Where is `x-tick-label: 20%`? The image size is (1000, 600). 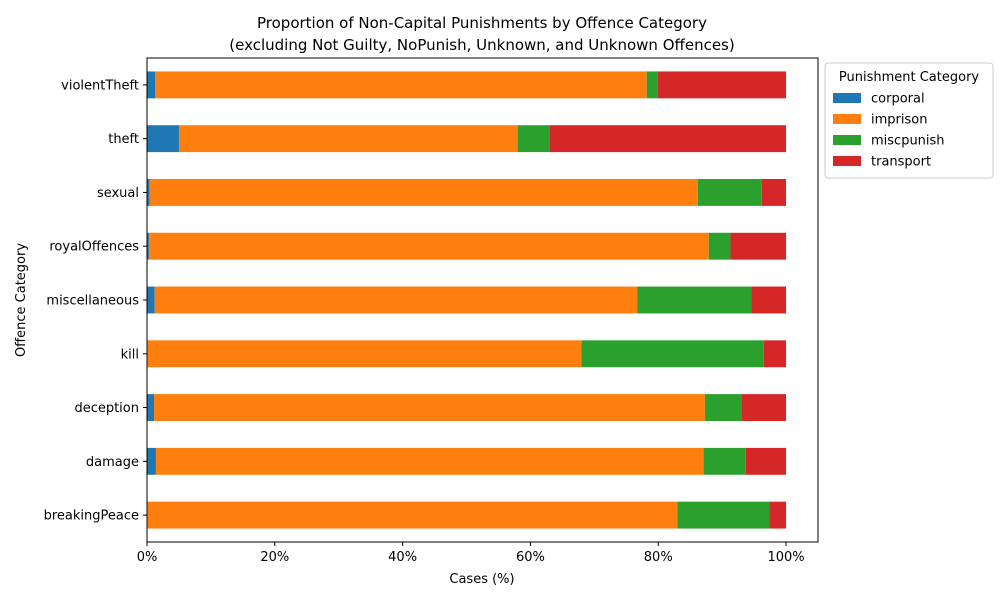
x-tick-label: 20% is located at coordinates (274, 557).